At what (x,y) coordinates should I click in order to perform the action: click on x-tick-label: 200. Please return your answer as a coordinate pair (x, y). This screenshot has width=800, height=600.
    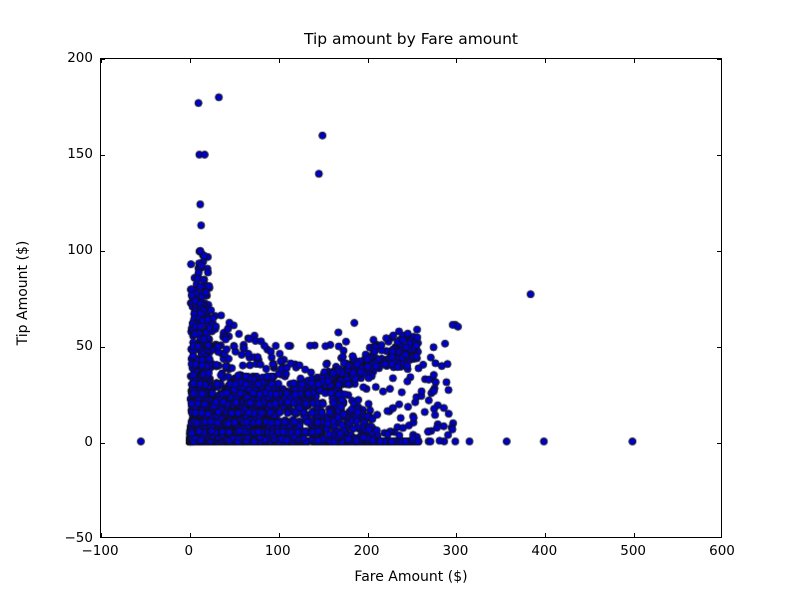
    Looking at the image, I should click on (366, 551).